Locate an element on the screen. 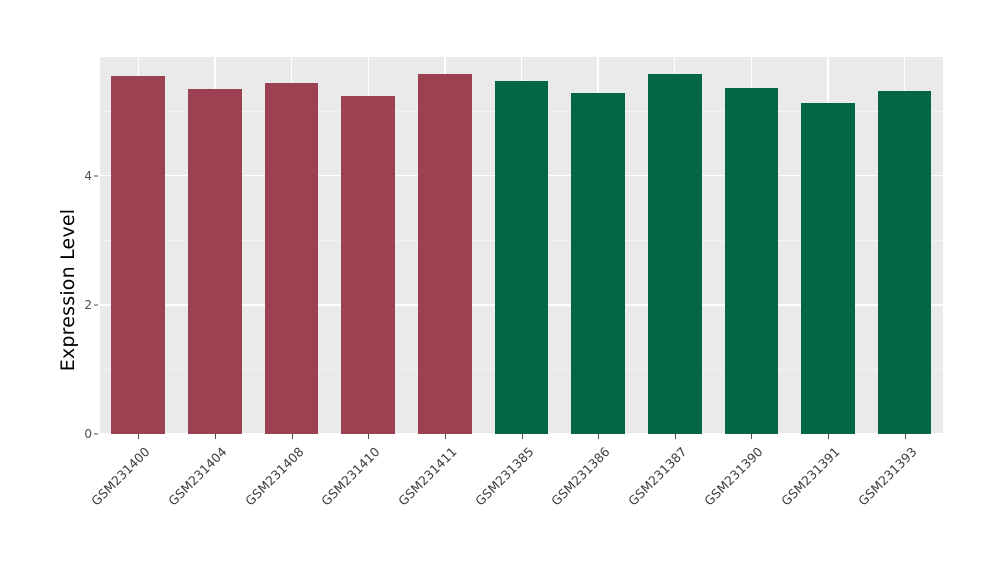  x-tick-label: GSM231386 is located at coordinates (580, 476).